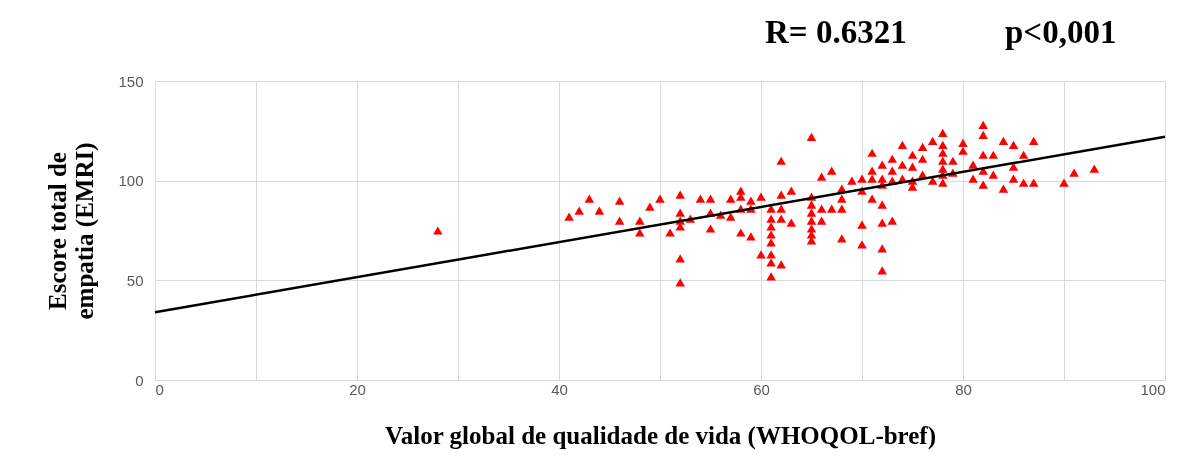 Image resolution: width=1194 pixels, height=476 pixels. What do you see at coordinates (963, 389) in the screenshot?
I see `x-tick-label: 80` at bounding box center [963, 389].